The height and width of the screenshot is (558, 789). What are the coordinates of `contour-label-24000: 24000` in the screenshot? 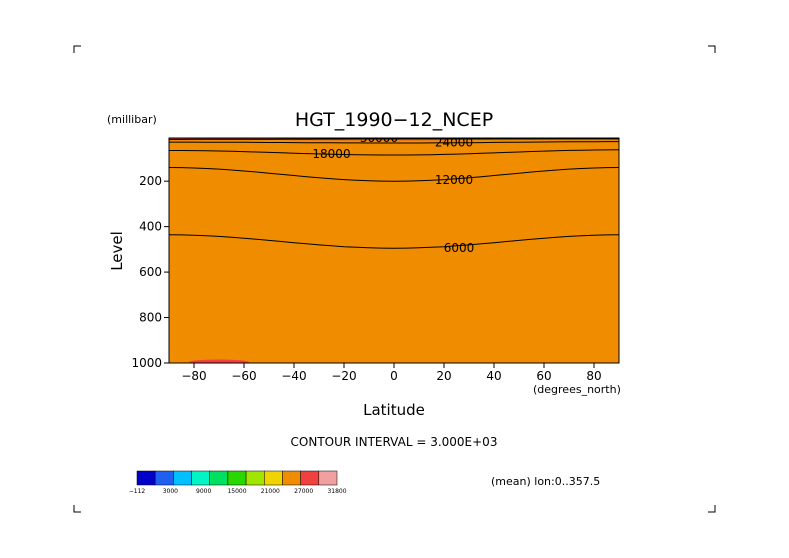 It's located at (454, 143).